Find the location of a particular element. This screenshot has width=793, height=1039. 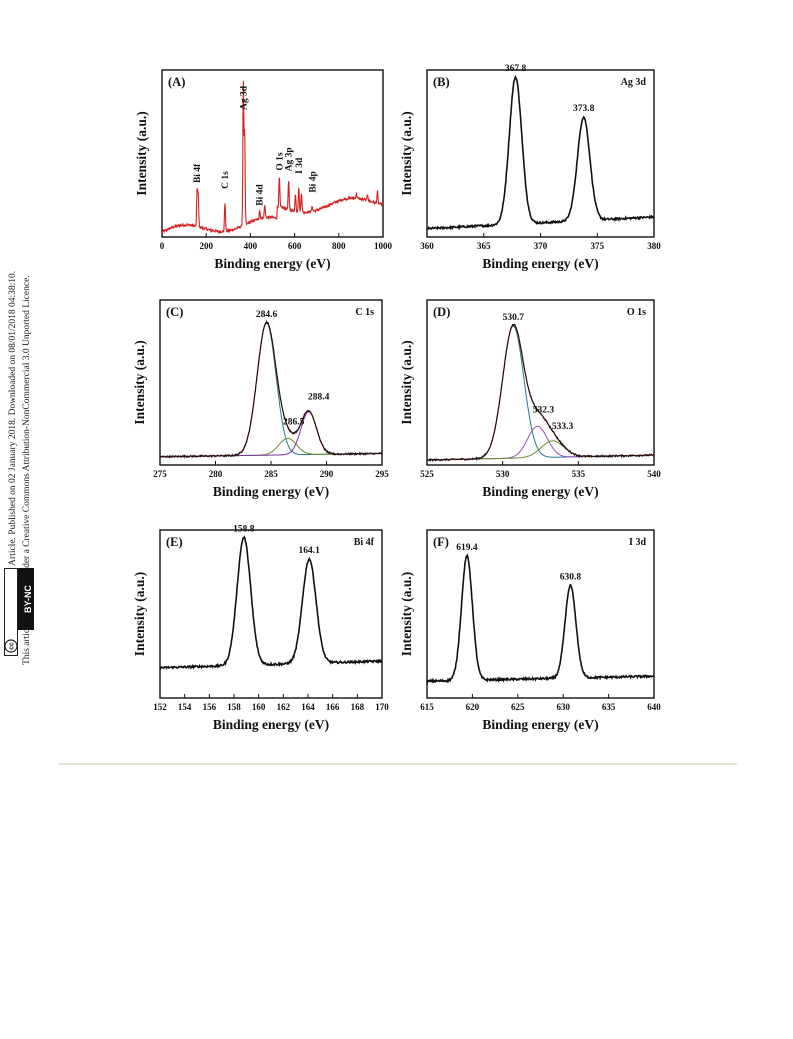

x-tick-label: 285 is located at coordinates (271, 474).